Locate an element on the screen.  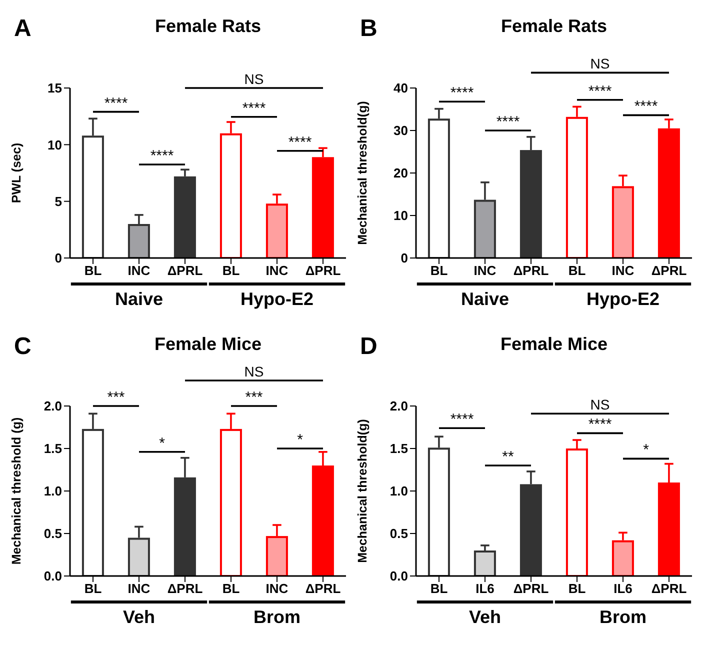
y-axis-title: Mechanical threshold (g) is located at coordinates (16, 491).